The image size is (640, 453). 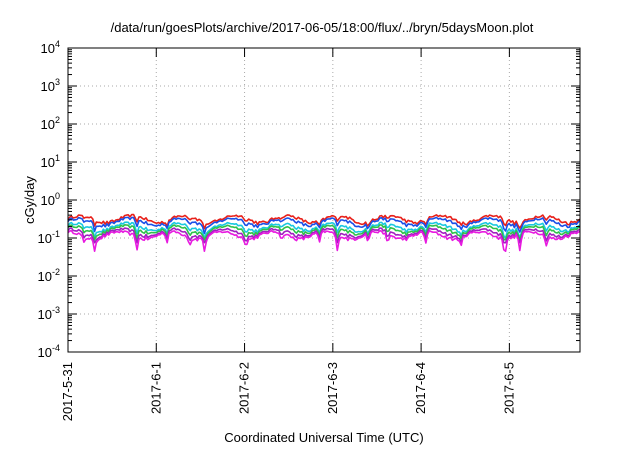 I want to click on y-tick-label: 10⁻⁴, so click(x=49, y=351).